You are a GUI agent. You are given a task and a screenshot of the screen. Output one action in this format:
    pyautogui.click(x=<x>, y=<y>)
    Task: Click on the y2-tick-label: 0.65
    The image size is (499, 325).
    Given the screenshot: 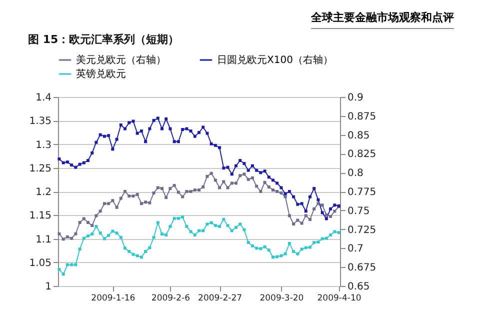 What is the action you would take?
    pyautogui.click(x=359, y=287)
    